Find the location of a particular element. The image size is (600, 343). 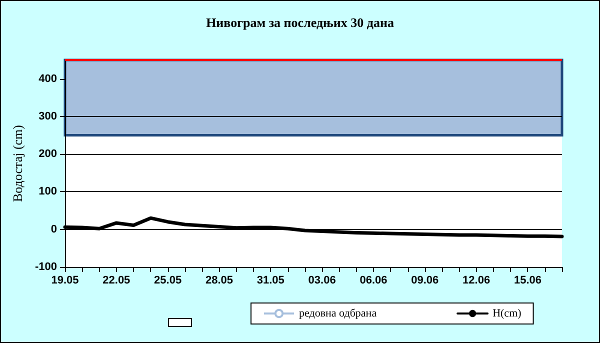

y-tick-label: 400 is located at coordinates (47, 78).